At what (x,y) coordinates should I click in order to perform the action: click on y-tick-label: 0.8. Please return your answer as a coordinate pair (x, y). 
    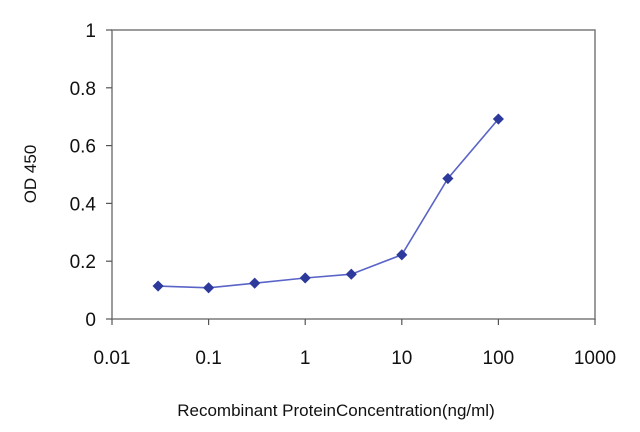
    Looking at the image, I should click on (83, 89).